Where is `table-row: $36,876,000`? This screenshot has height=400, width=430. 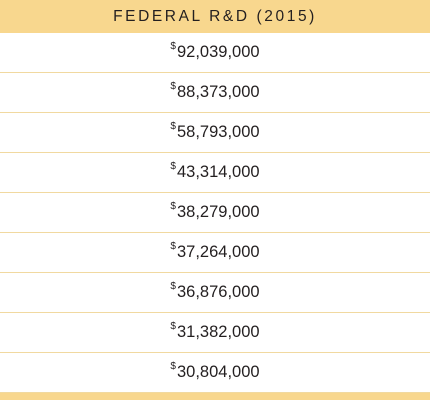
table-row: $36,876,000 is located at coordinates (215, 293).